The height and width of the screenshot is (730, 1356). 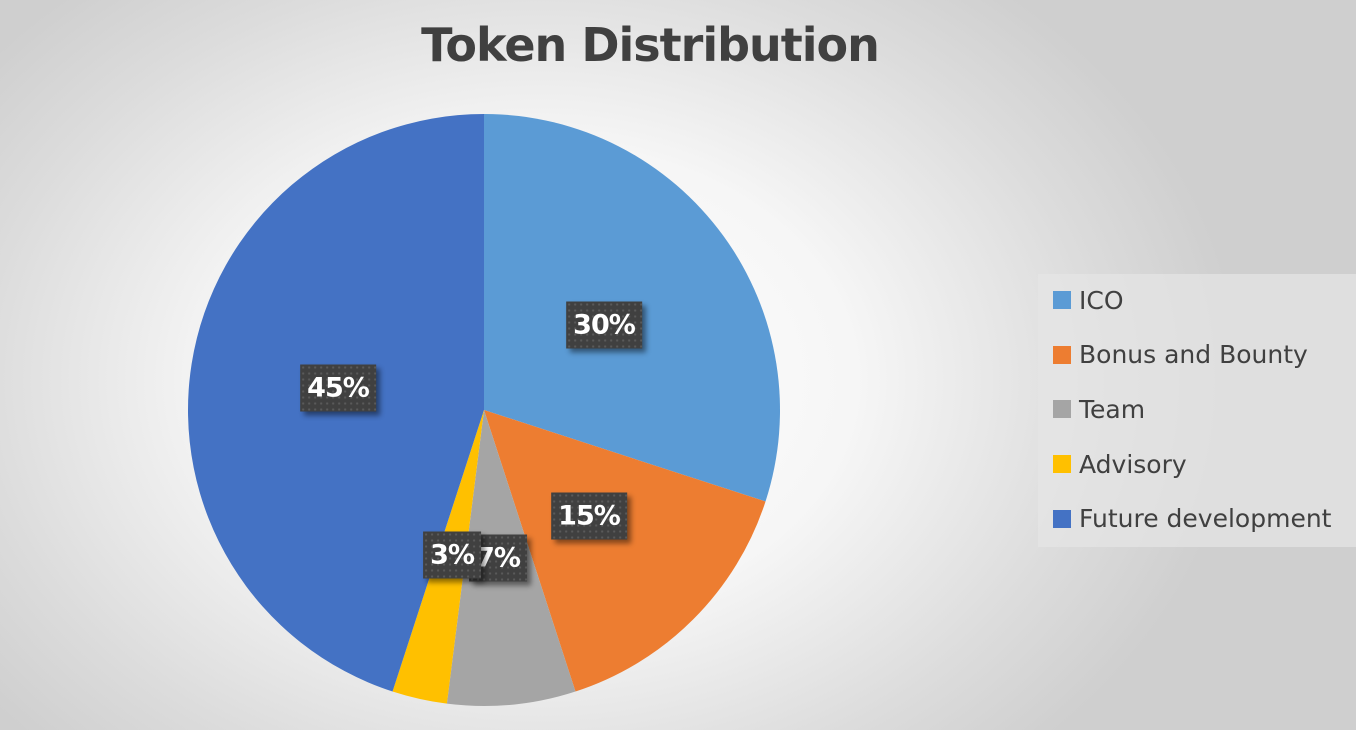 I want to click on legend-item: Future development, so click(x=1192, y=519).